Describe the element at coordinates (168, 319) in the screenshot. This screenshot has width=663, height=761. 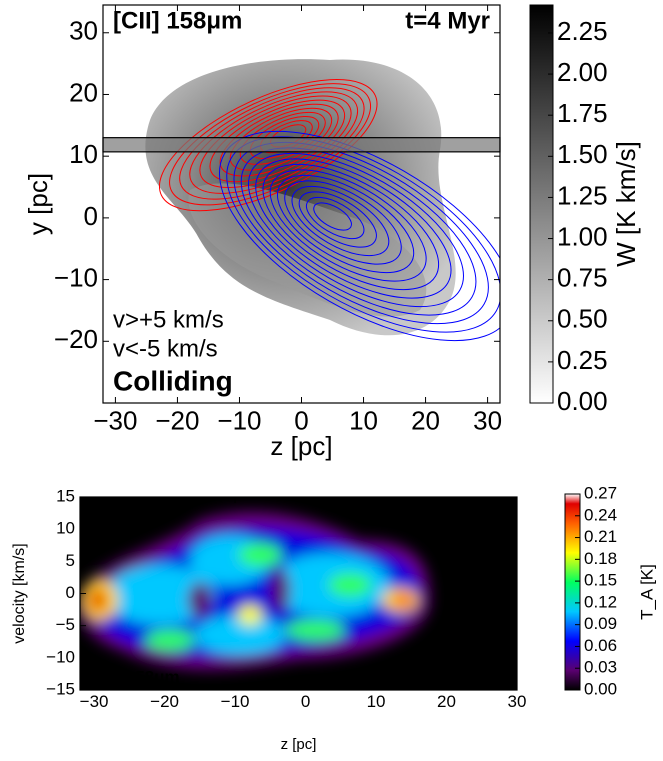
I see `legend-label: v>+5 km/s` at that location.